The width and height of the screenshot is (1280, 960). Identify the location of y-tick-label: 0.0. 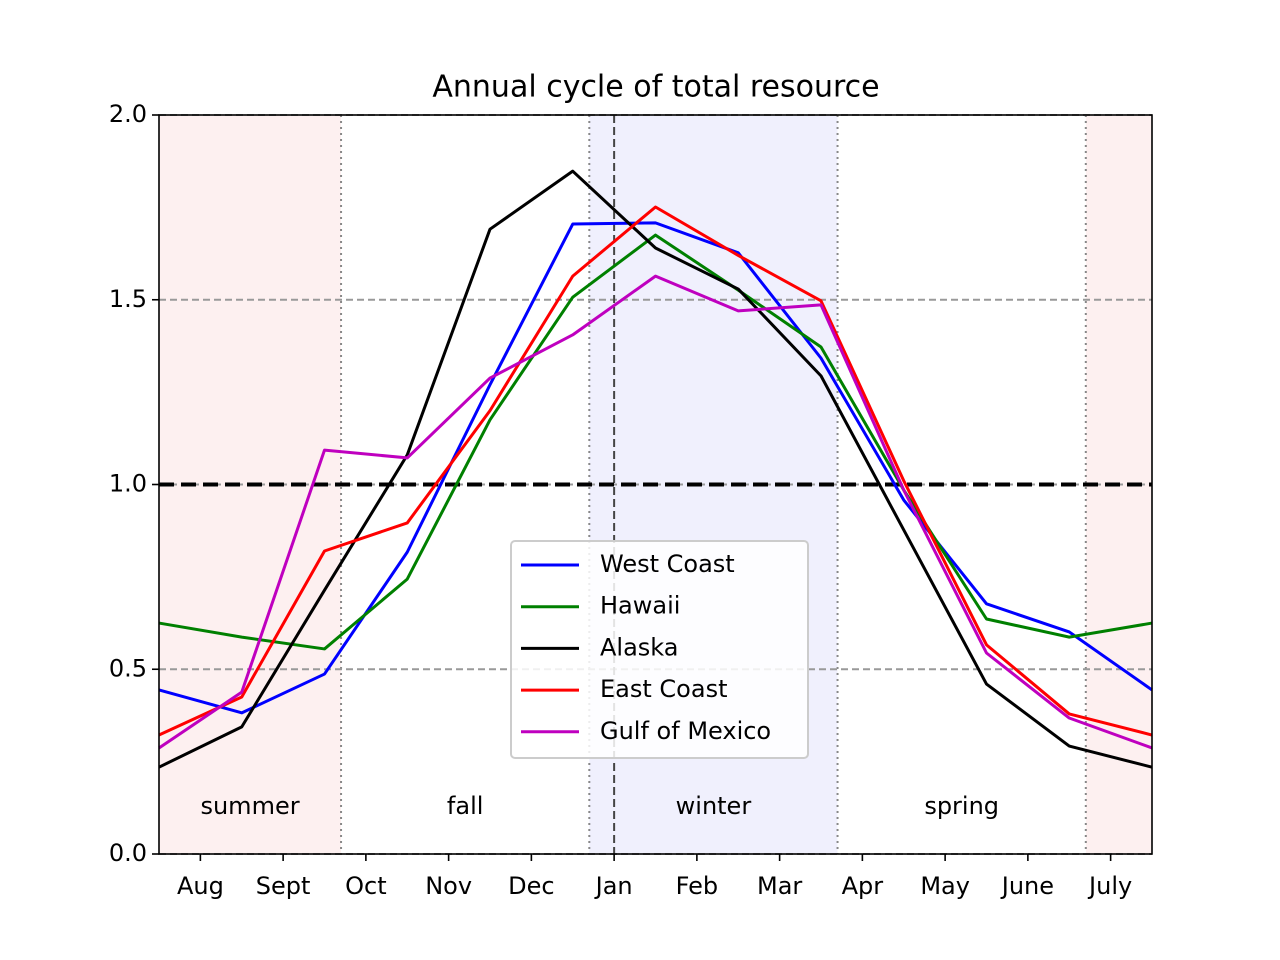
(128, 853).